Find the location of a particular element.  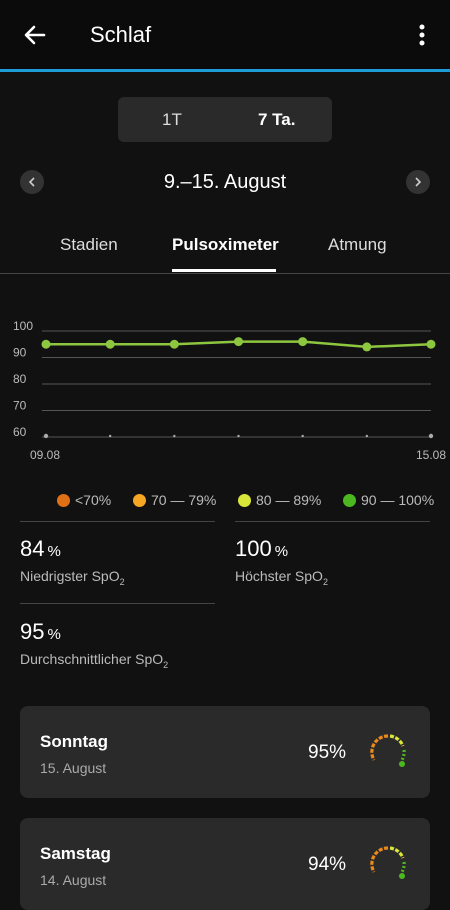

chevron-left-icon is located at coordinates (31, 182).